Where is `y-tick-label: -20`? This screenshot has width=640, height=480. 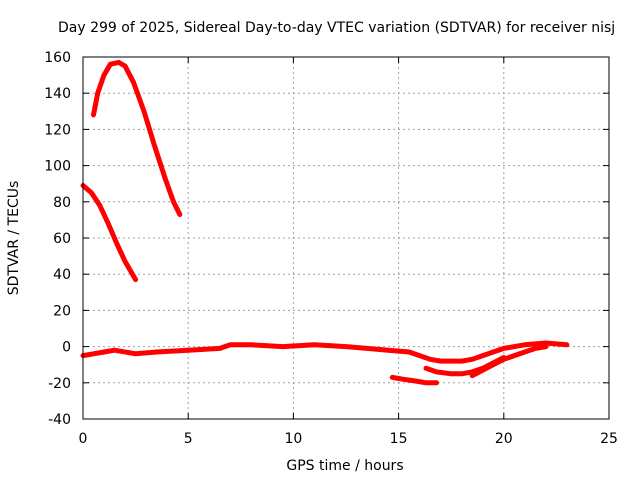 y-tick-label: -20 is located at coordinates (59, 384).